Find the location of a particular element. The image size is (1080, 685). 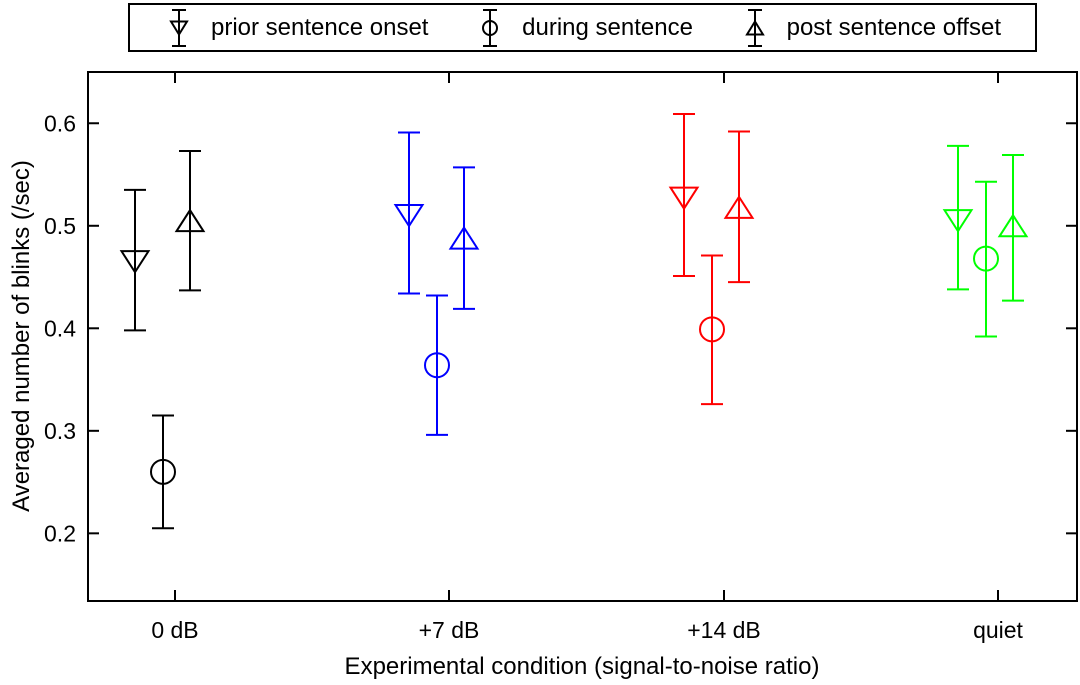

y-tick-label-0-3: 0.3 is located at coordinates (60, 431).